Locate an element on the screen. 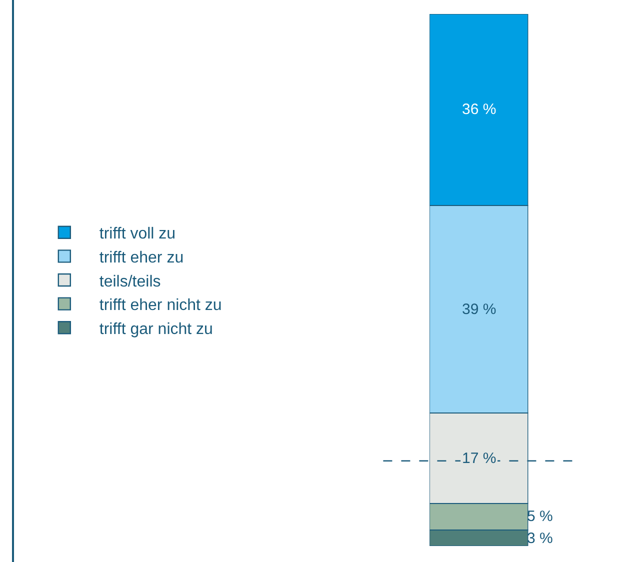  legend-label: trifft voll zu is located at coordinates (137, 234).